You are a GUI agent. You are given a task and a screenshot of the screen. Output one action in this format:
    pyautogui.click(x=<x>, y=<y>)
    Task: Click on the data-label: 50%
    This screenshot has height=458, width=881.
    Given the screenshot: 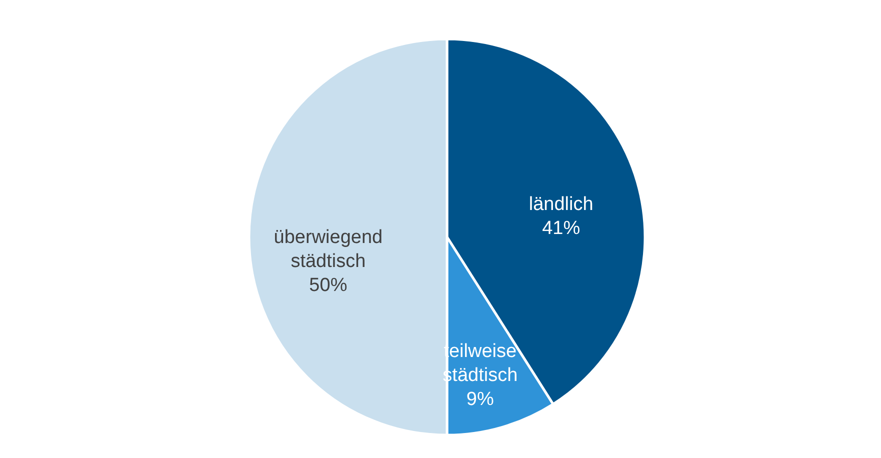 What is the action you would take?
    pyautogui.click(x=328, y=285)
    